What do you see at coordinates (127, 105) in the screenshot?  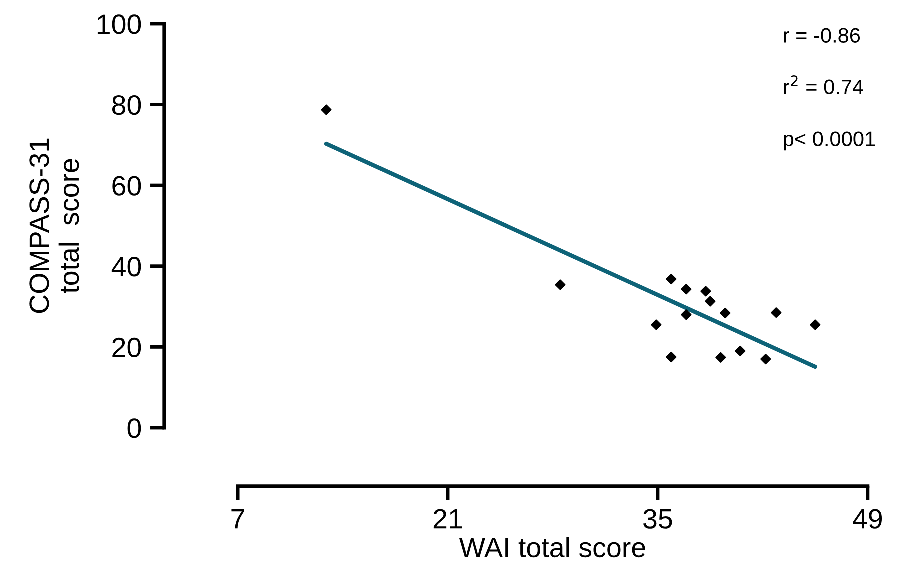 I see `y-tick-label: 80` at bounding box center [127, 105].